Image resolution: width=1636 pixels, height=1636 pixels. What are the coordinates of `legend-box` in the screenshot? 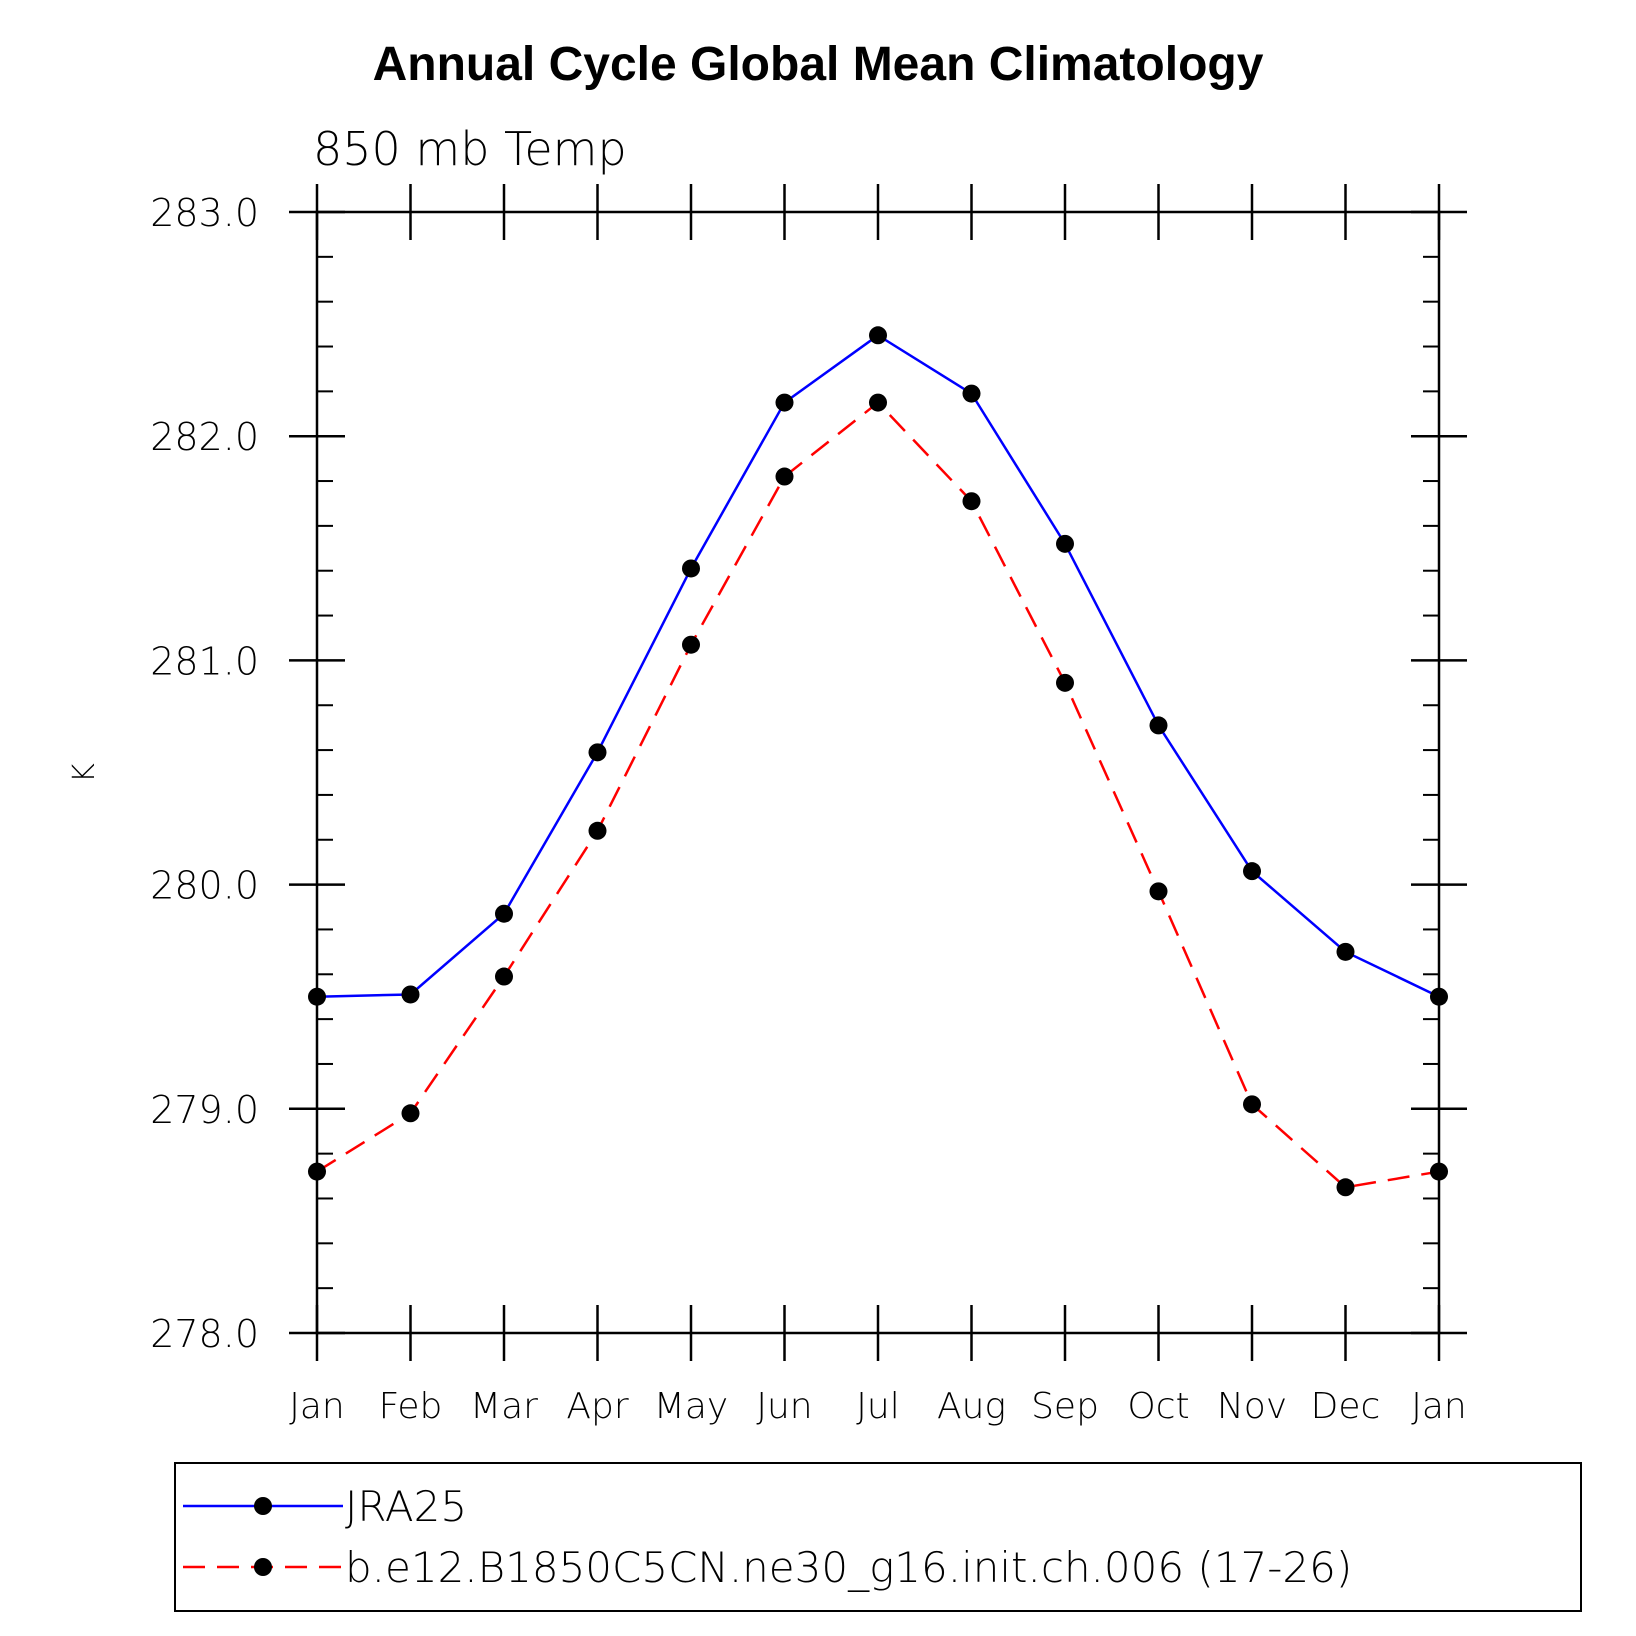 It's located at (878, 1537).